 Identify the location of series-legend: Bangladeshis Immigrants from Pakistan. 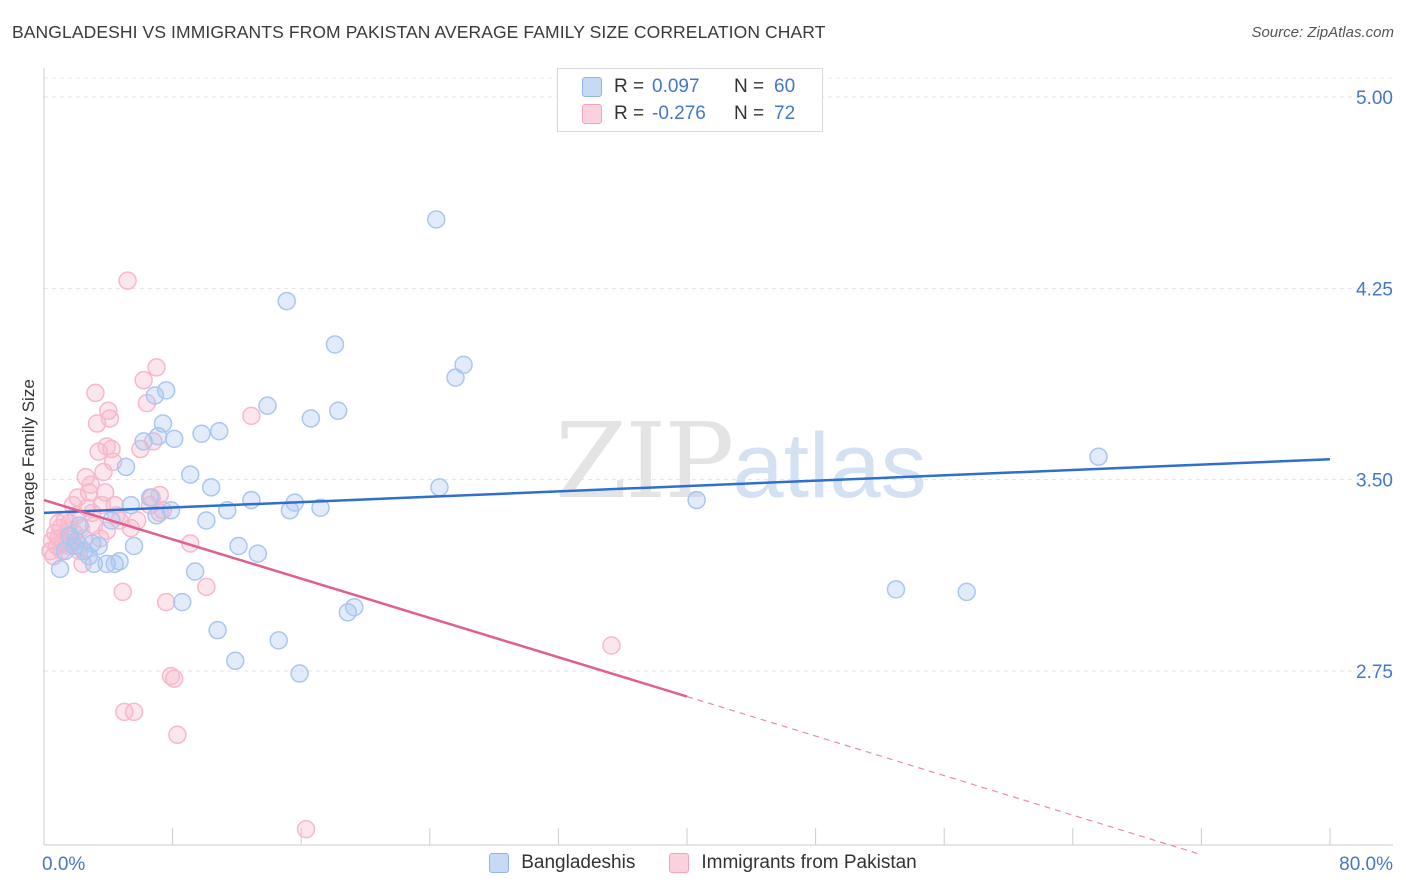
(703, 863).